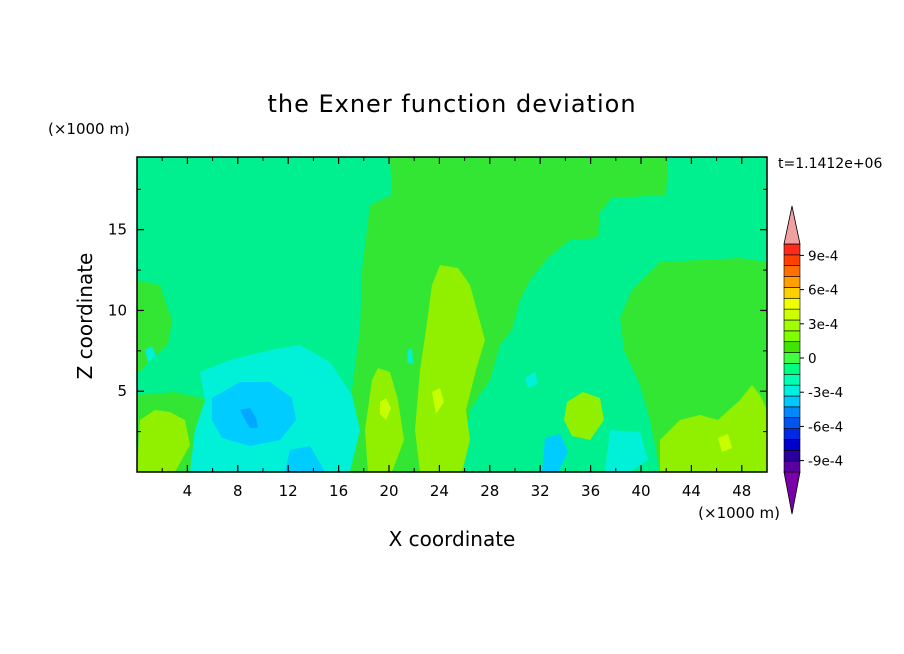  Describe the element at coordinates (489, 491) in the screenshot. I see `x-tick-label: 28` at that location.